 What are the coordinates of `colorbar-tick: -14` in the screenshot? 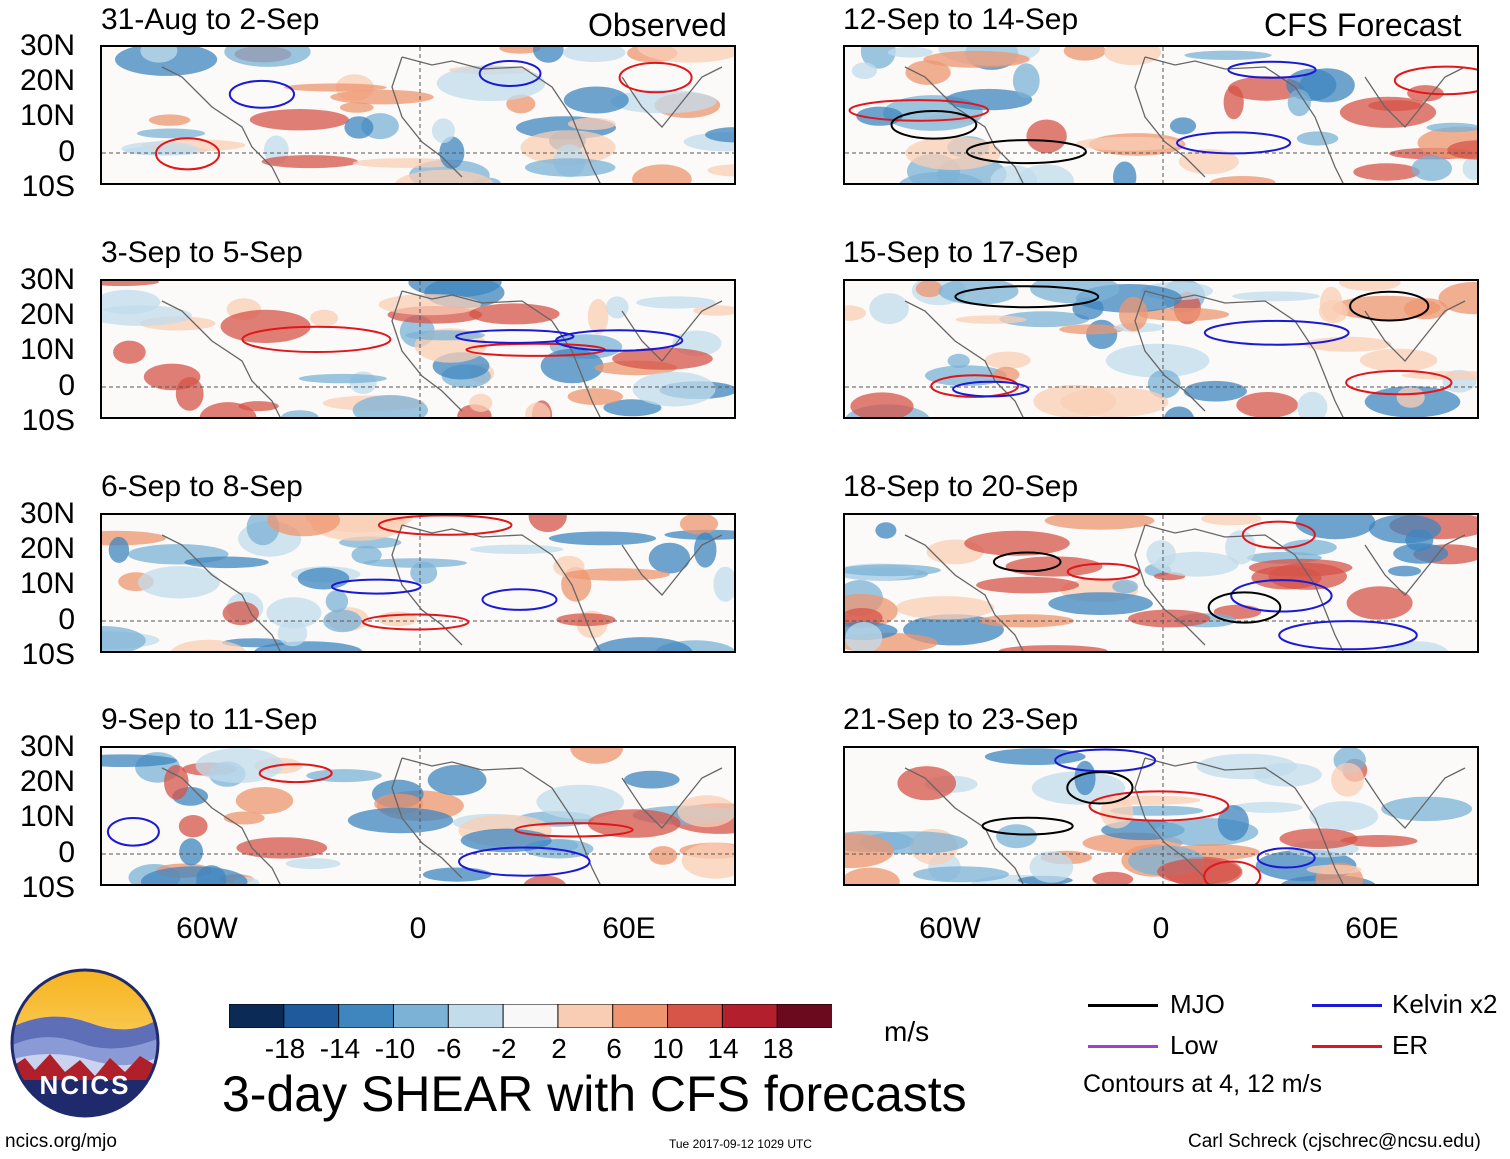 It's located at (340, 1048).